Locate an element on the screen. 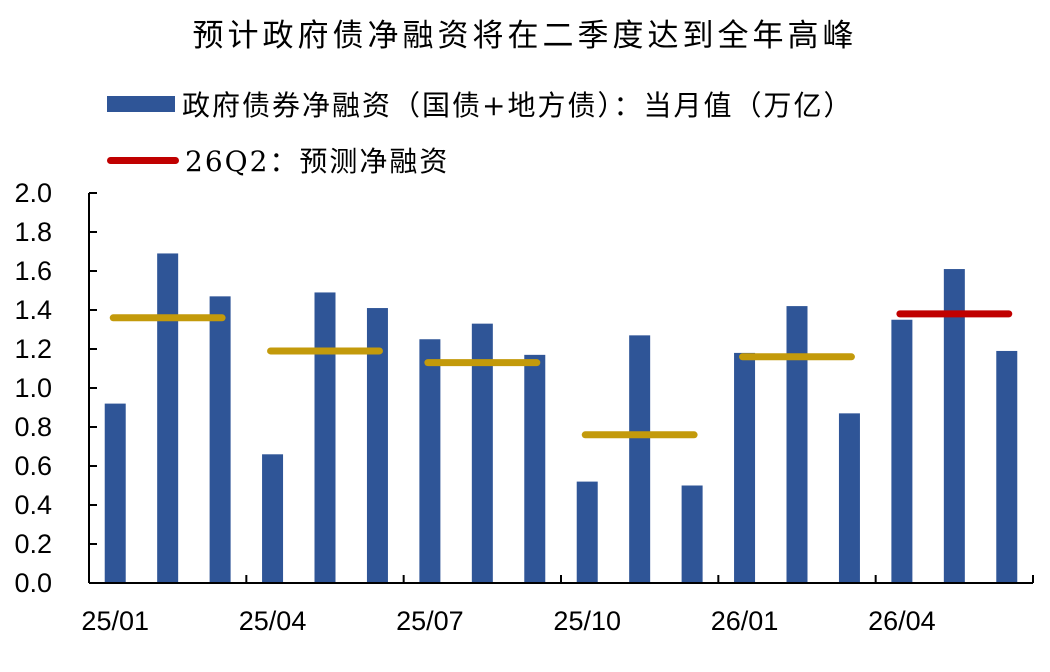 The height and width of the screenshot is (672, 1050). x-tick-label: 26/01 is located at coordinates (745, 621).